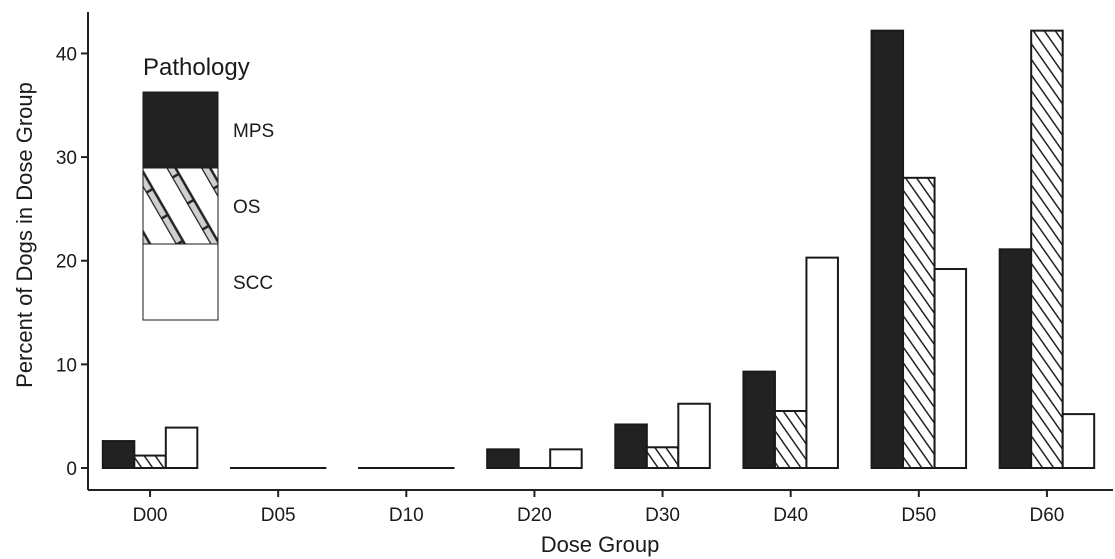 The image size is (1115, 559). What do you see at coordinates (196, 67) in the screenshot?
I see `legend-title: Pathology` at bounding box center [196, 67].